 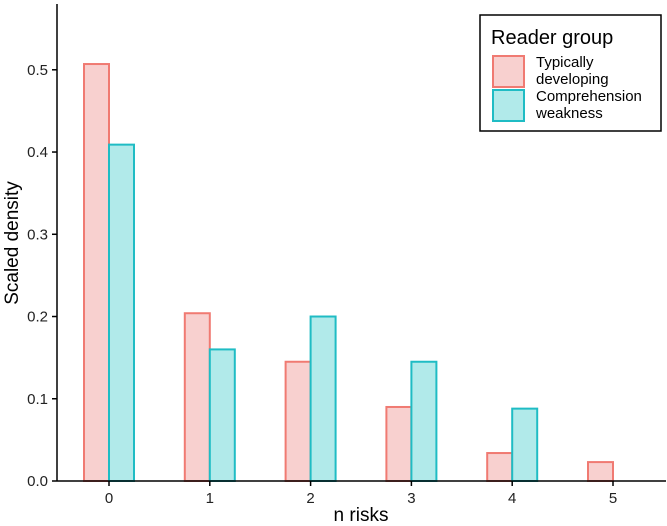 What do you see at coordinates (512, 498) in the screenshot?
I see `x-tick-label: 4` at bounding box center [512, 498].